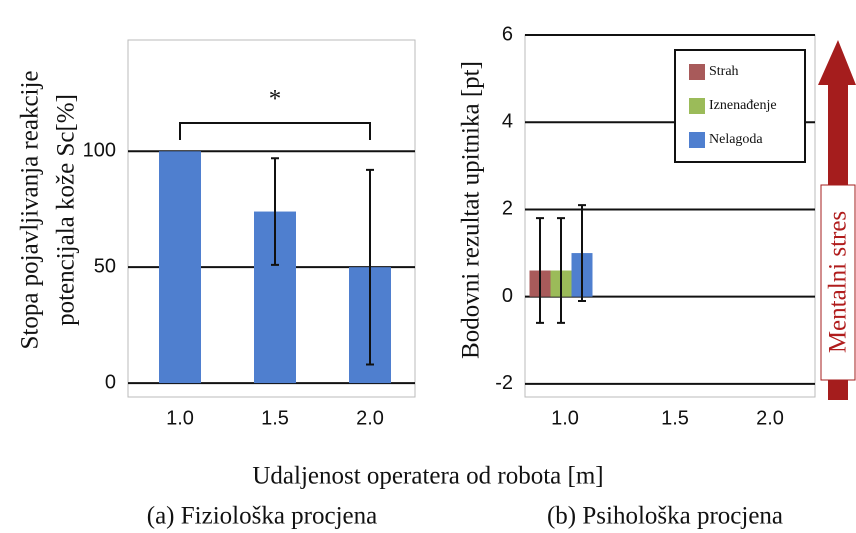  What do you see at coordinates (275, 99) in the screenshot?
I see `significance-star: *` at bounding box center [275, 99].